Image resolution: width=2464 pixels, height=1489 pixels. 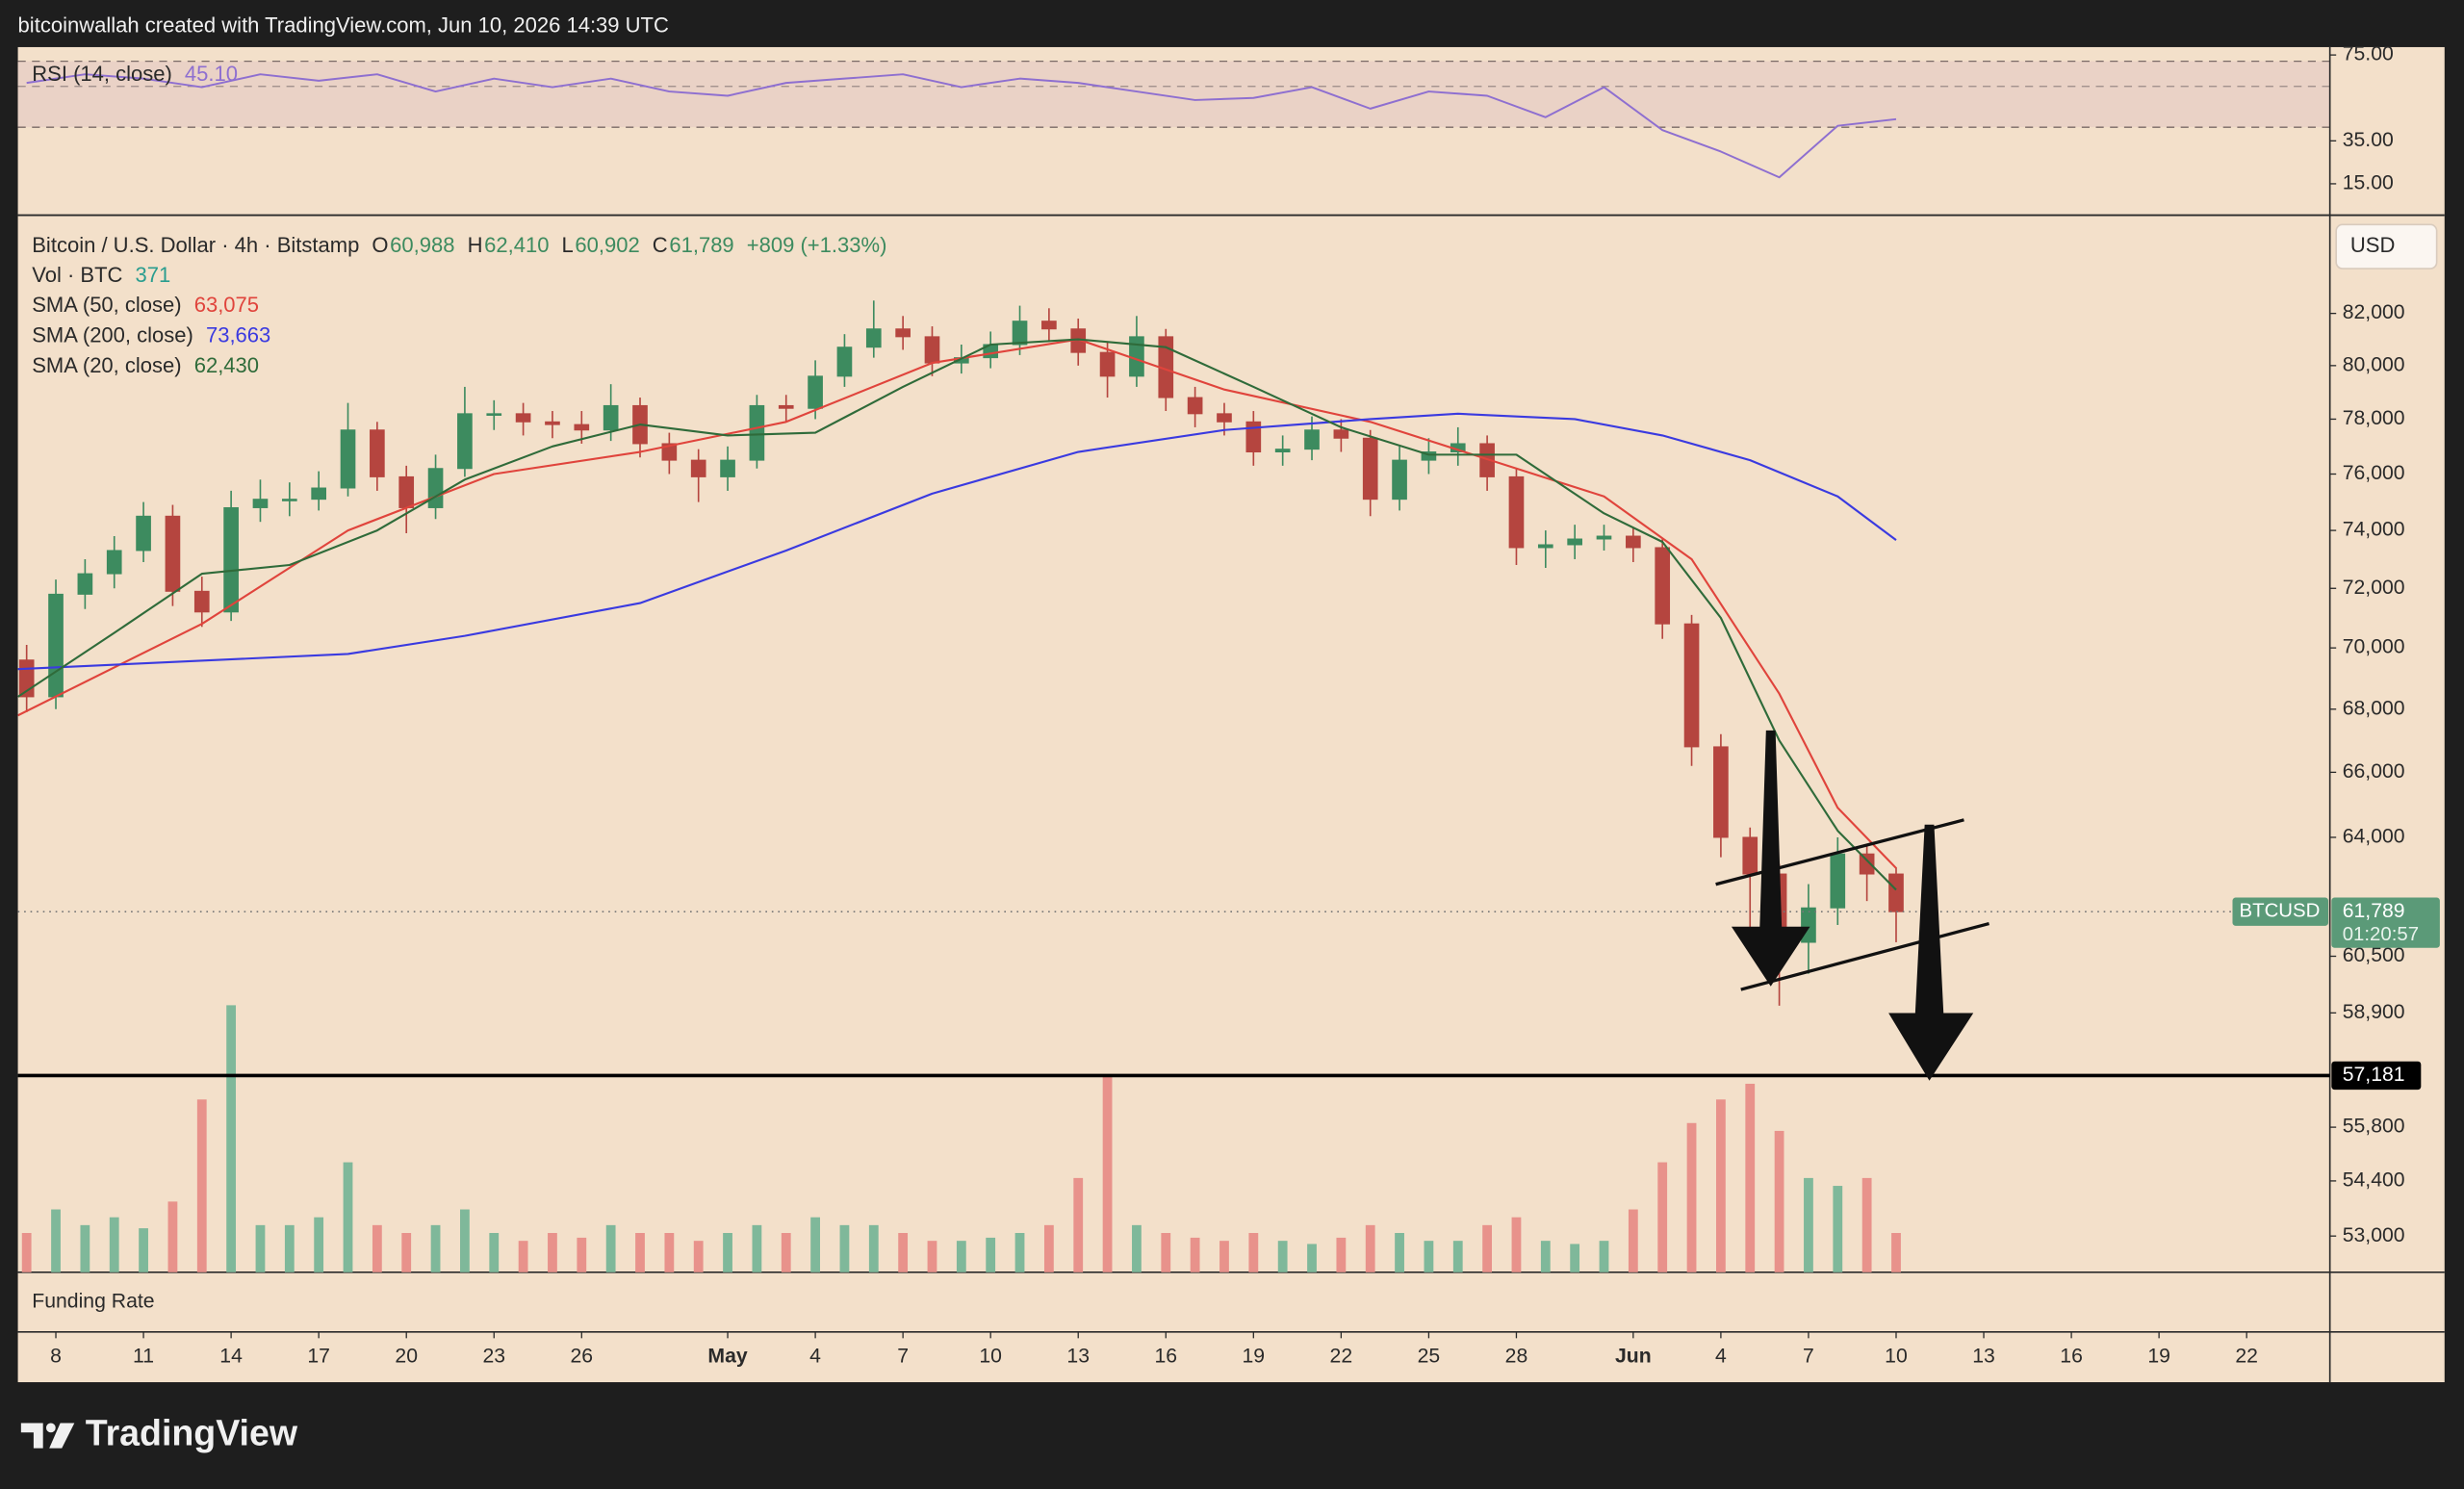 I want to click on arrow-down, so click(x=1770, y=858).